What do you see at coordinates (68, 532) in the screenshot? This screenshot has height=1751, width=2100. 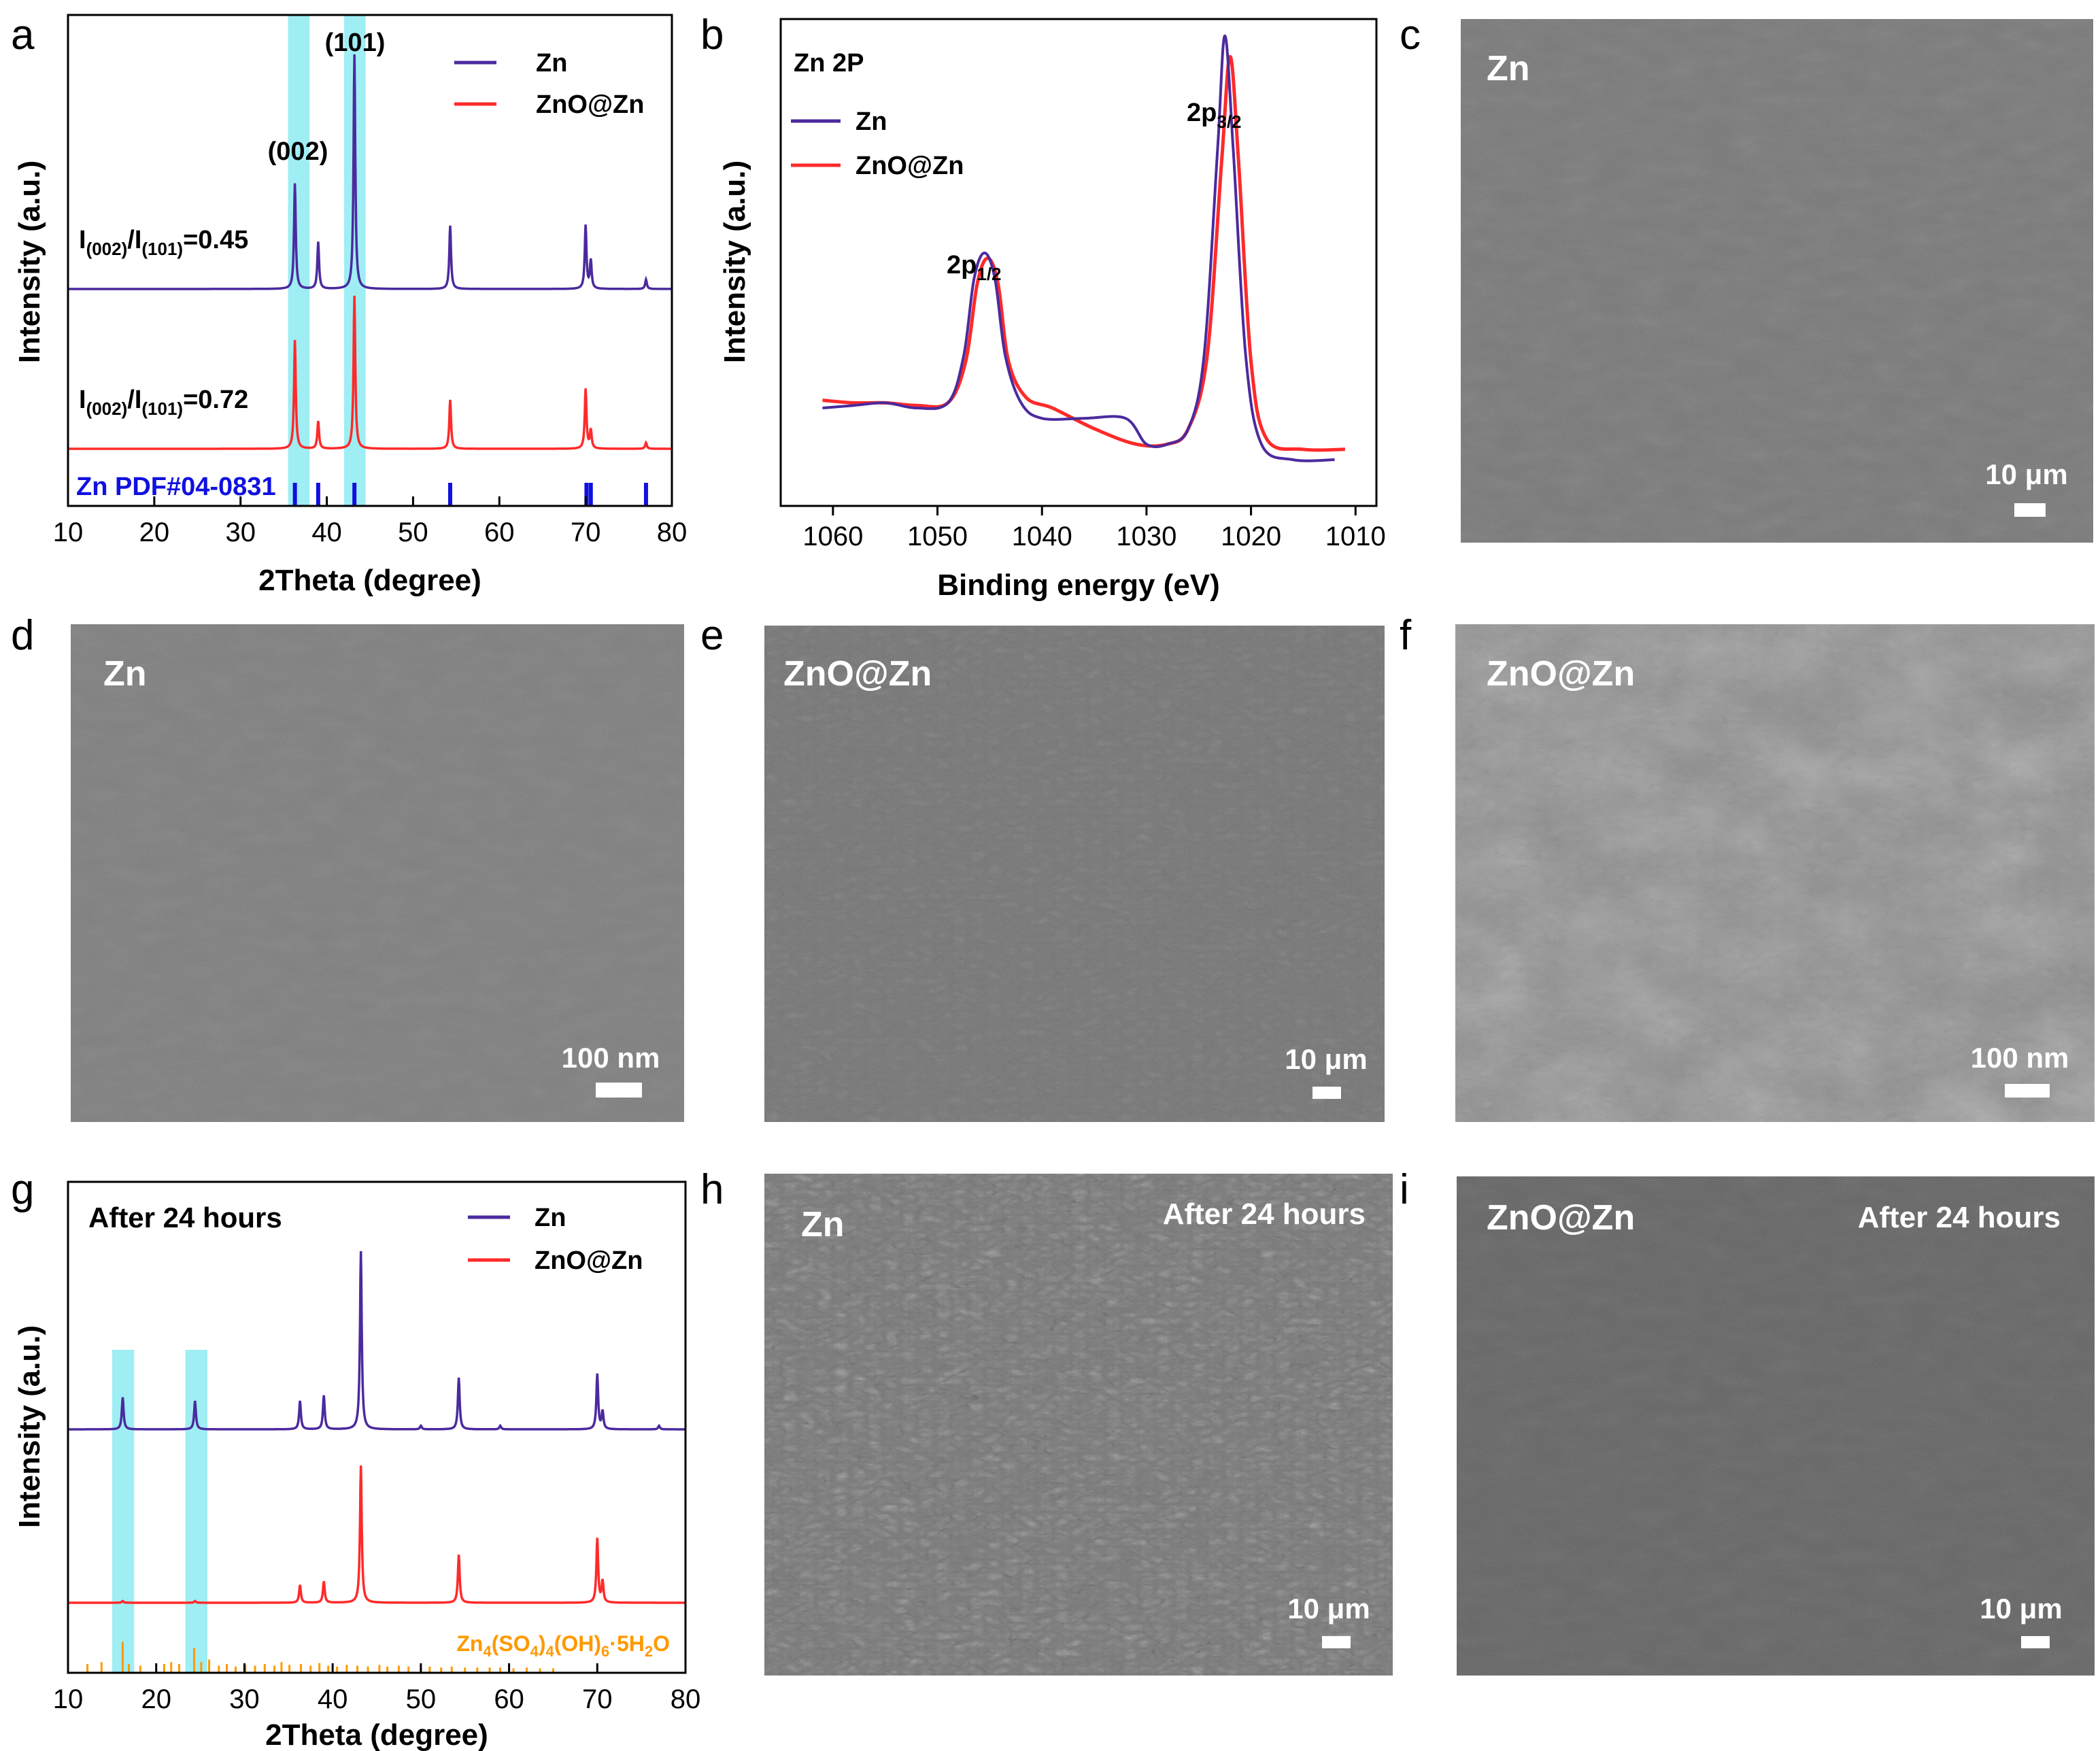 I see `chart-a-xtick-label: 10` at bounding box center [68, 532].